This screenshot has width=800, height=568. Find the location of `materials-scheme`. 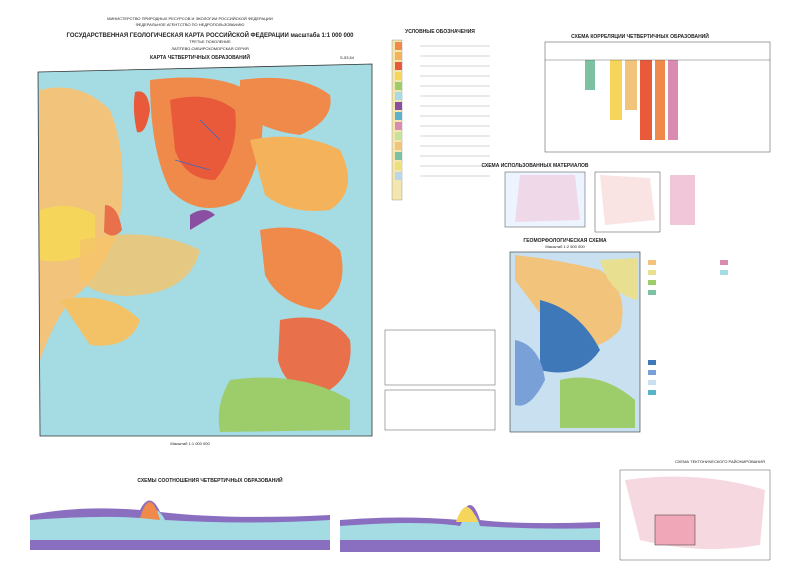

materials-scheme is located at coordinates (599, 202).